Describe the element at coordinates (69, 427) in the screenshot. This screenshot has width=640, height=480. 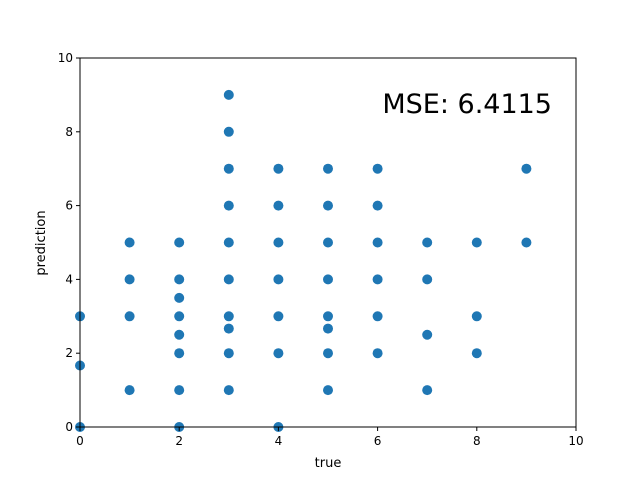
I see `y-tick-label: 0` at that location.